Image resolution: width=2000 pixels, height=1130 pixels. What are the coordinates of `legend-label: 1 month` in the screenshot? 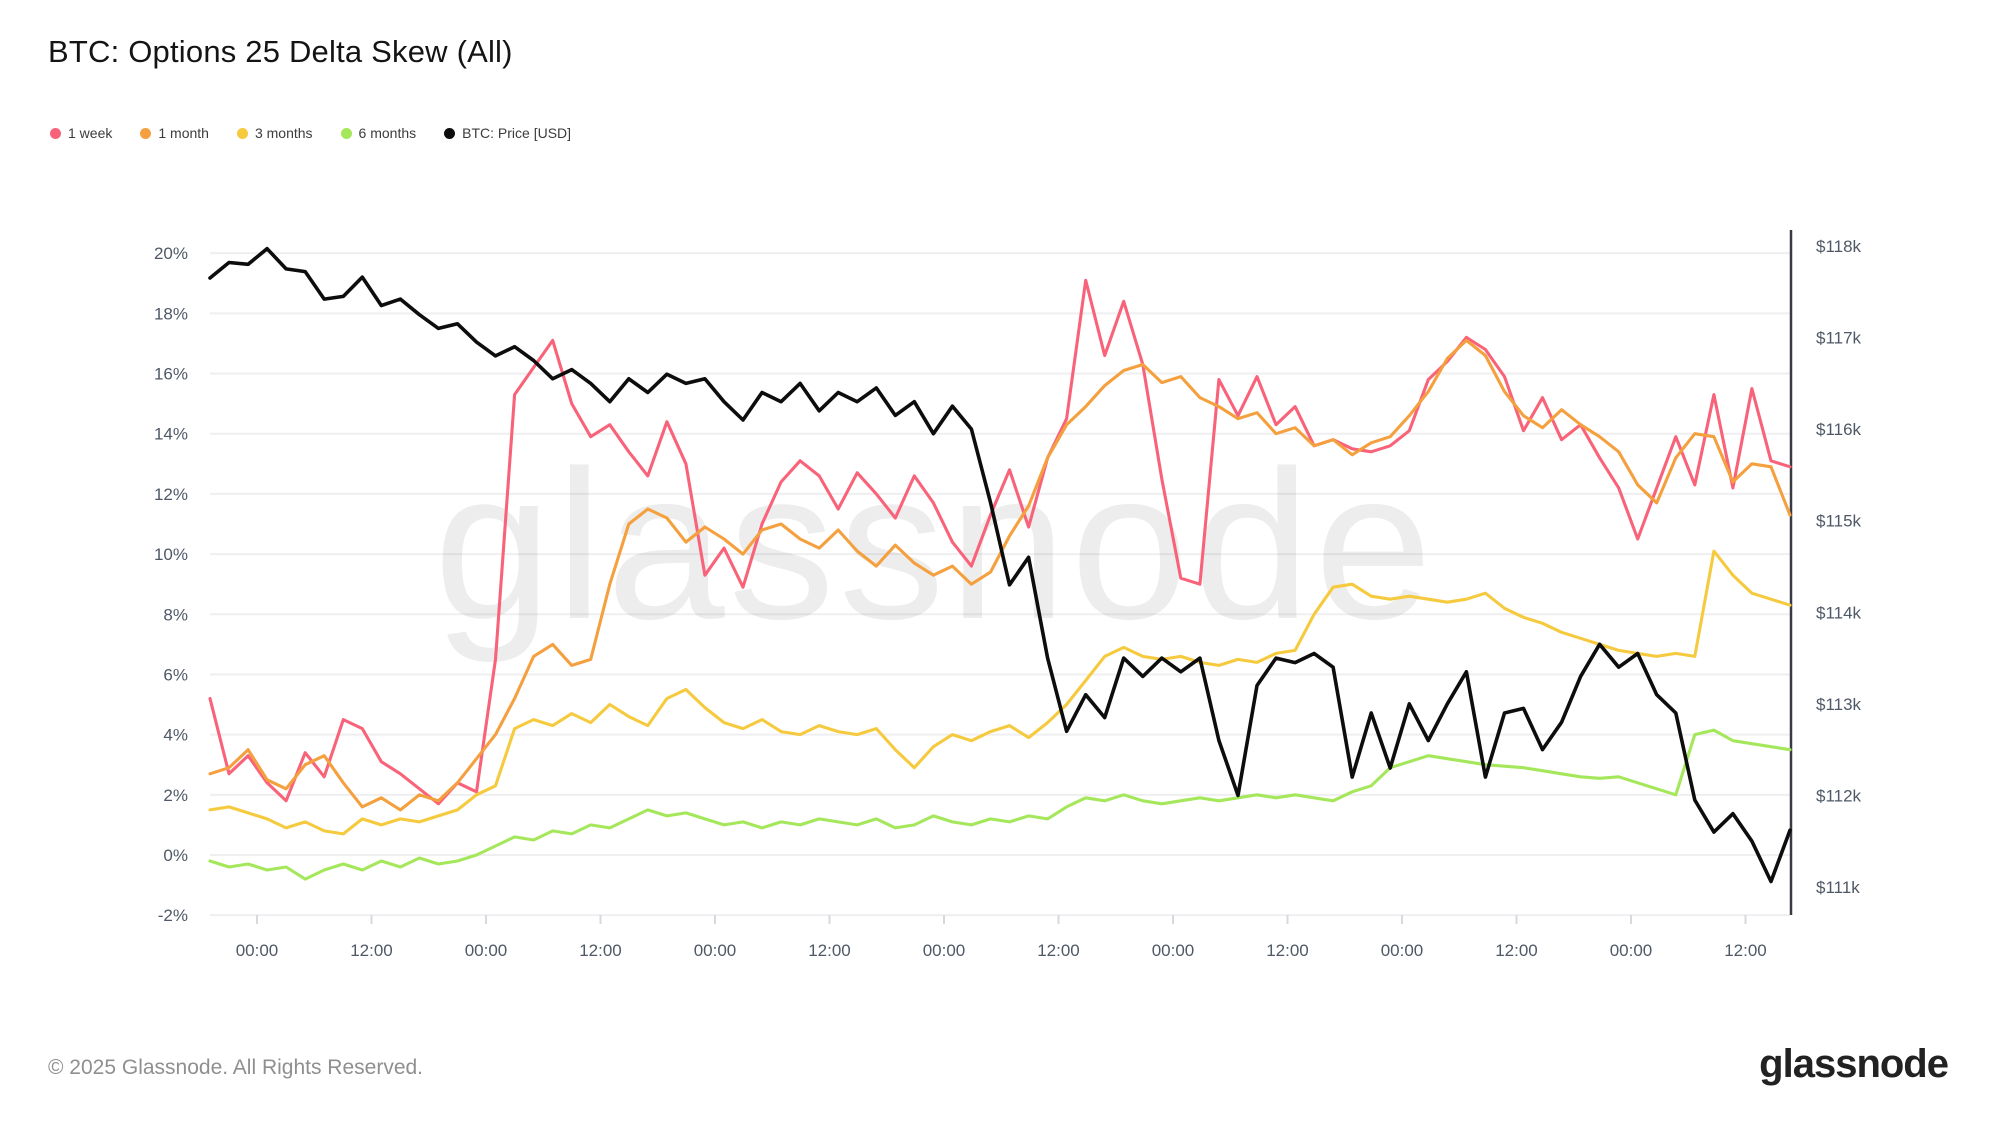 It's located at (183, 133).